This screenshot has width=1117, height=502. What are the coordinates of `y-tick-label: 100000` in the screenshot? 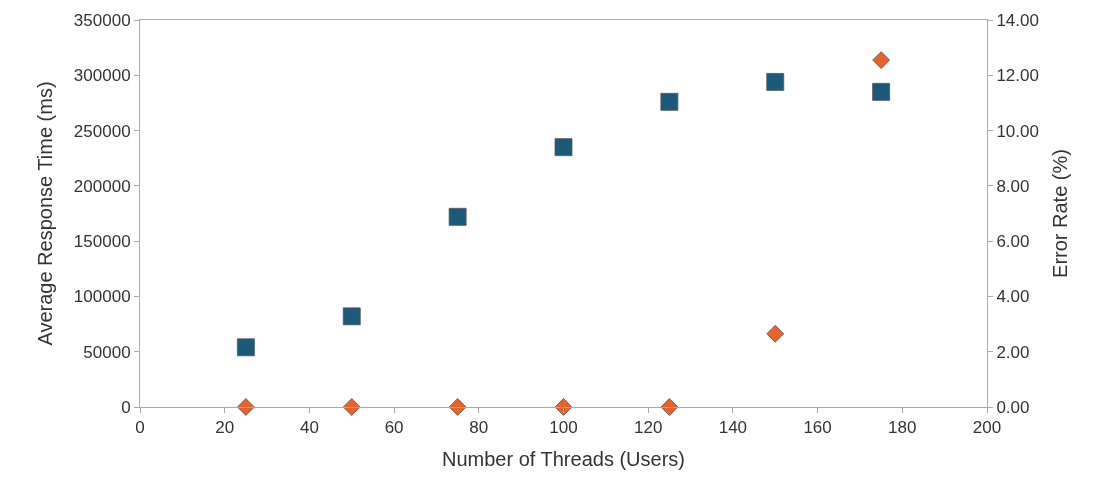 It's located at (102, 297).